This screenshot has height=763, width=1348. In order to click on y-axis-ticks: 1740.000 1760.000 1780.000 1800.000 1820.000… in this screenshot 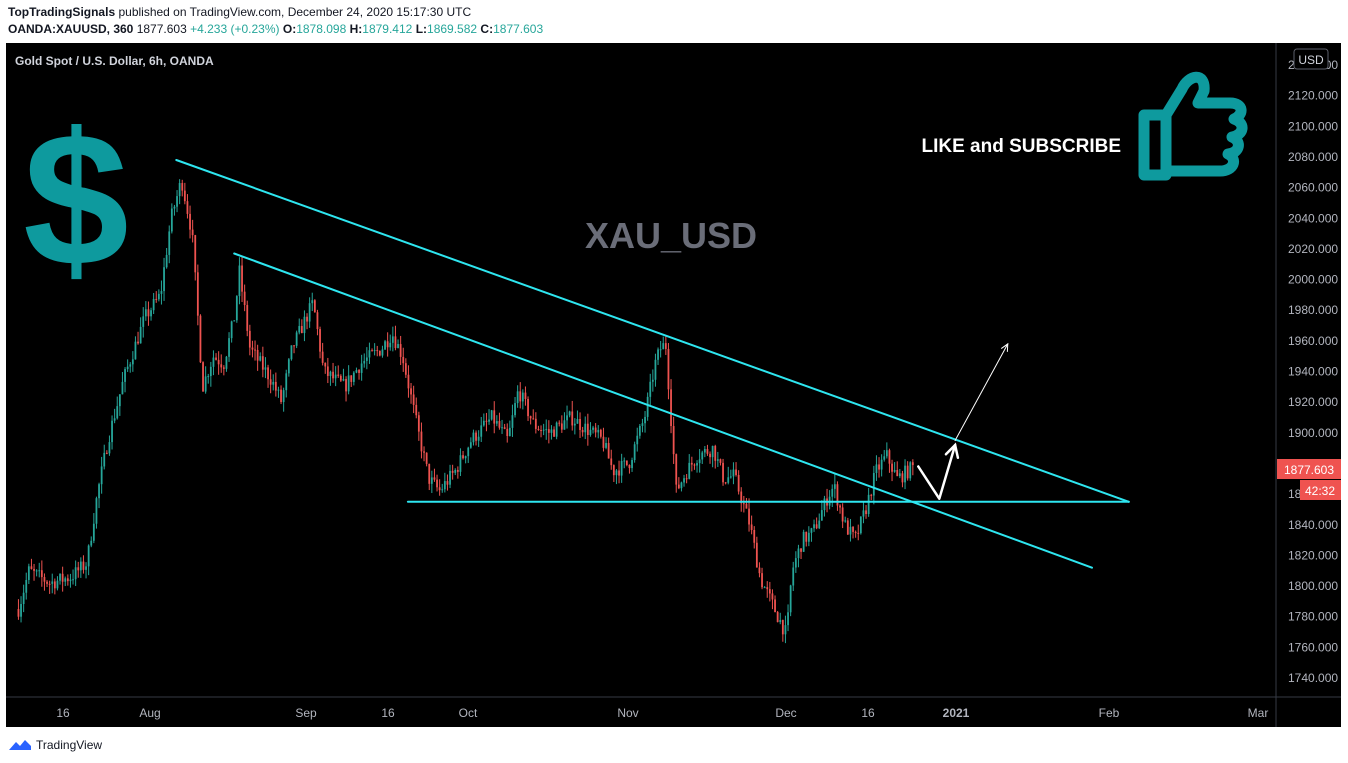, I will do `click(1313, 371)`.